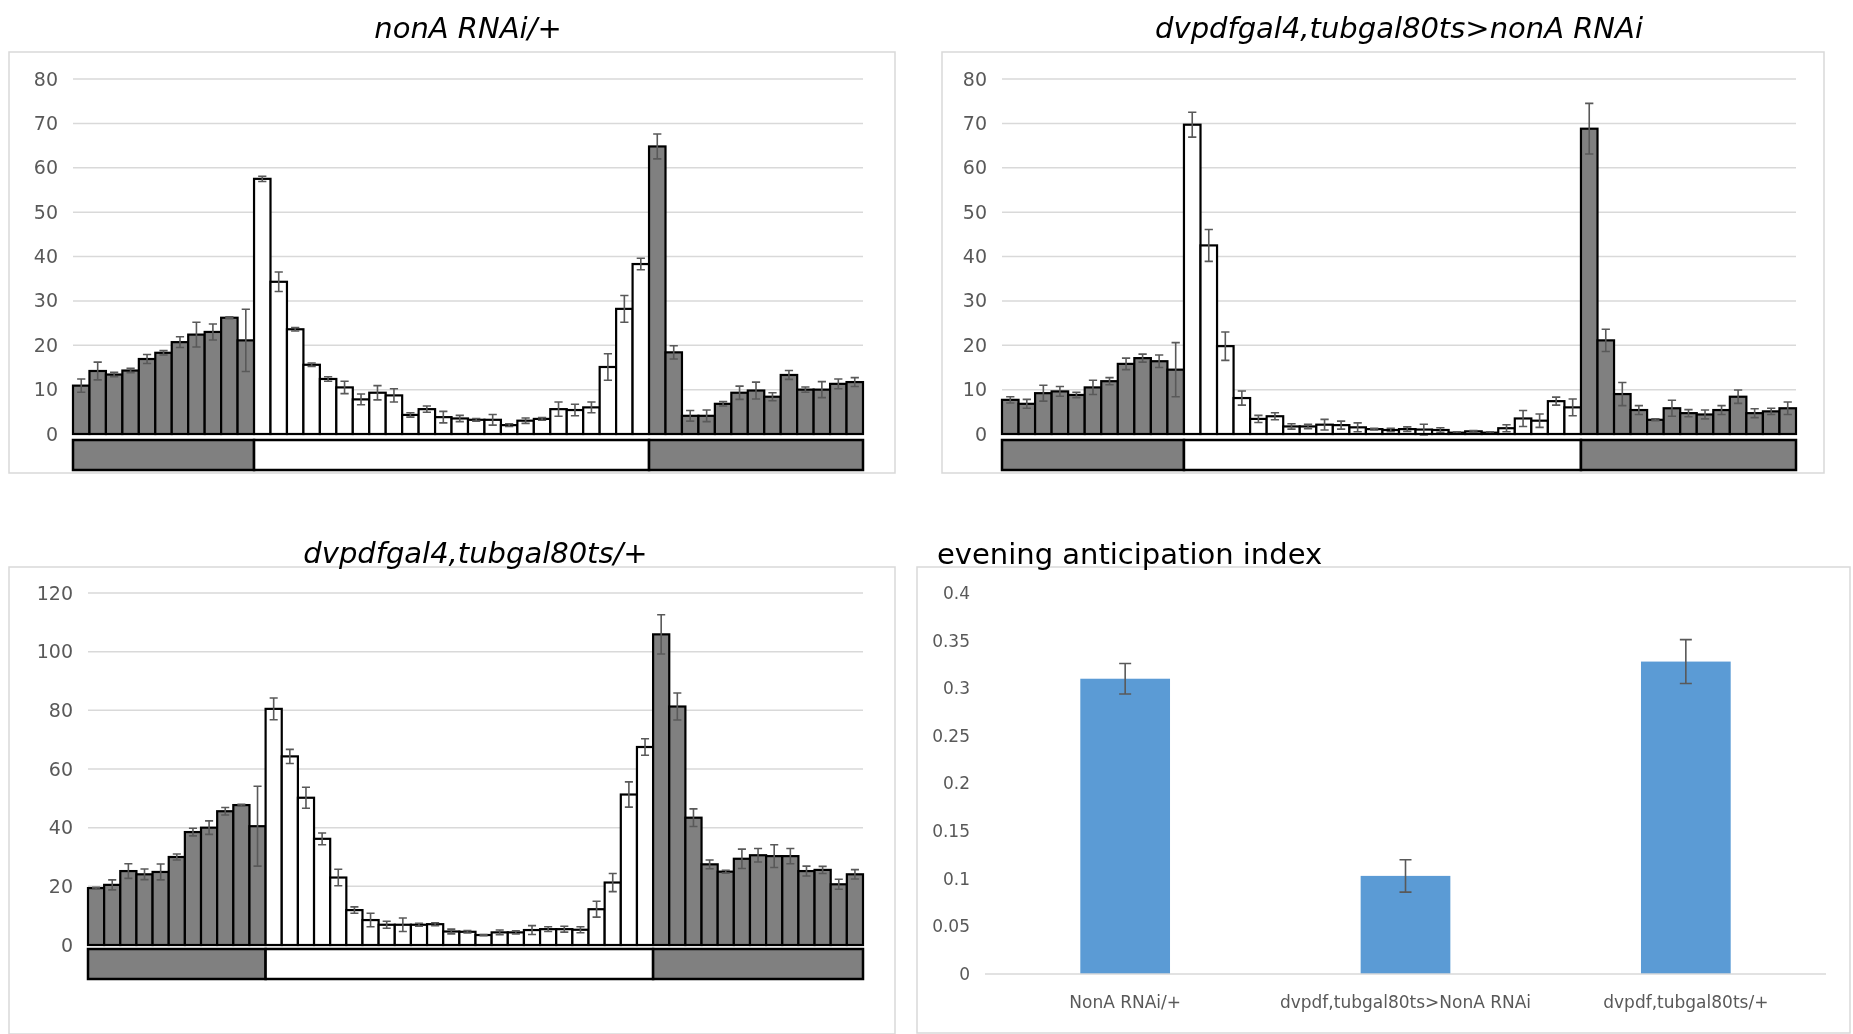  What do you see at coordinates (54, 592) in the screenshot?
I see `y-tick-label: 120` at bounding box center [54, 592].